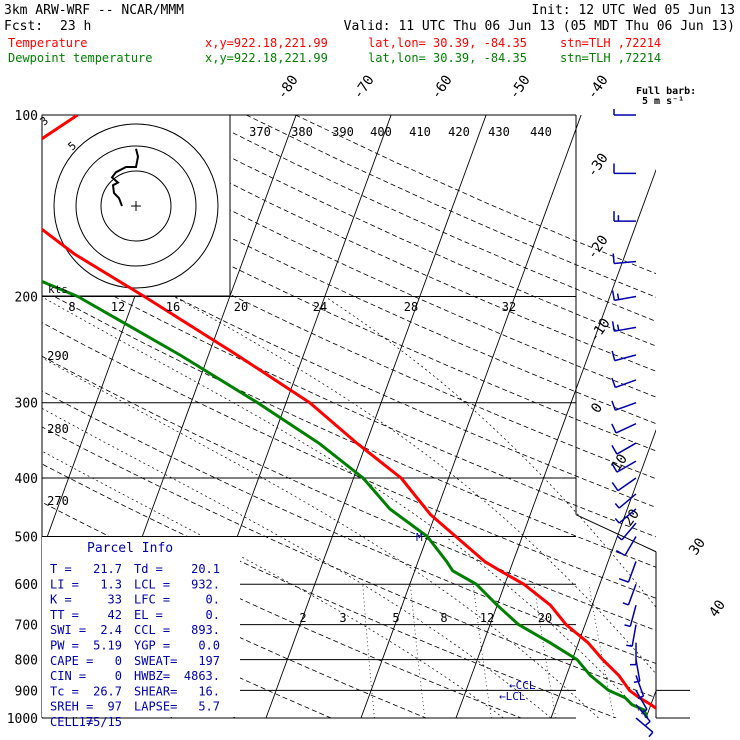  Describe the element at coordinates (80, 58) in the screenshot. I see `legend-dewpoint-name: Dewpoint temperature` at that location.